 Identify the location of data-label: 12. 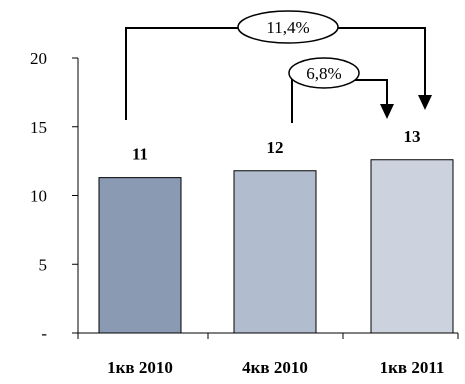
(275, 147).